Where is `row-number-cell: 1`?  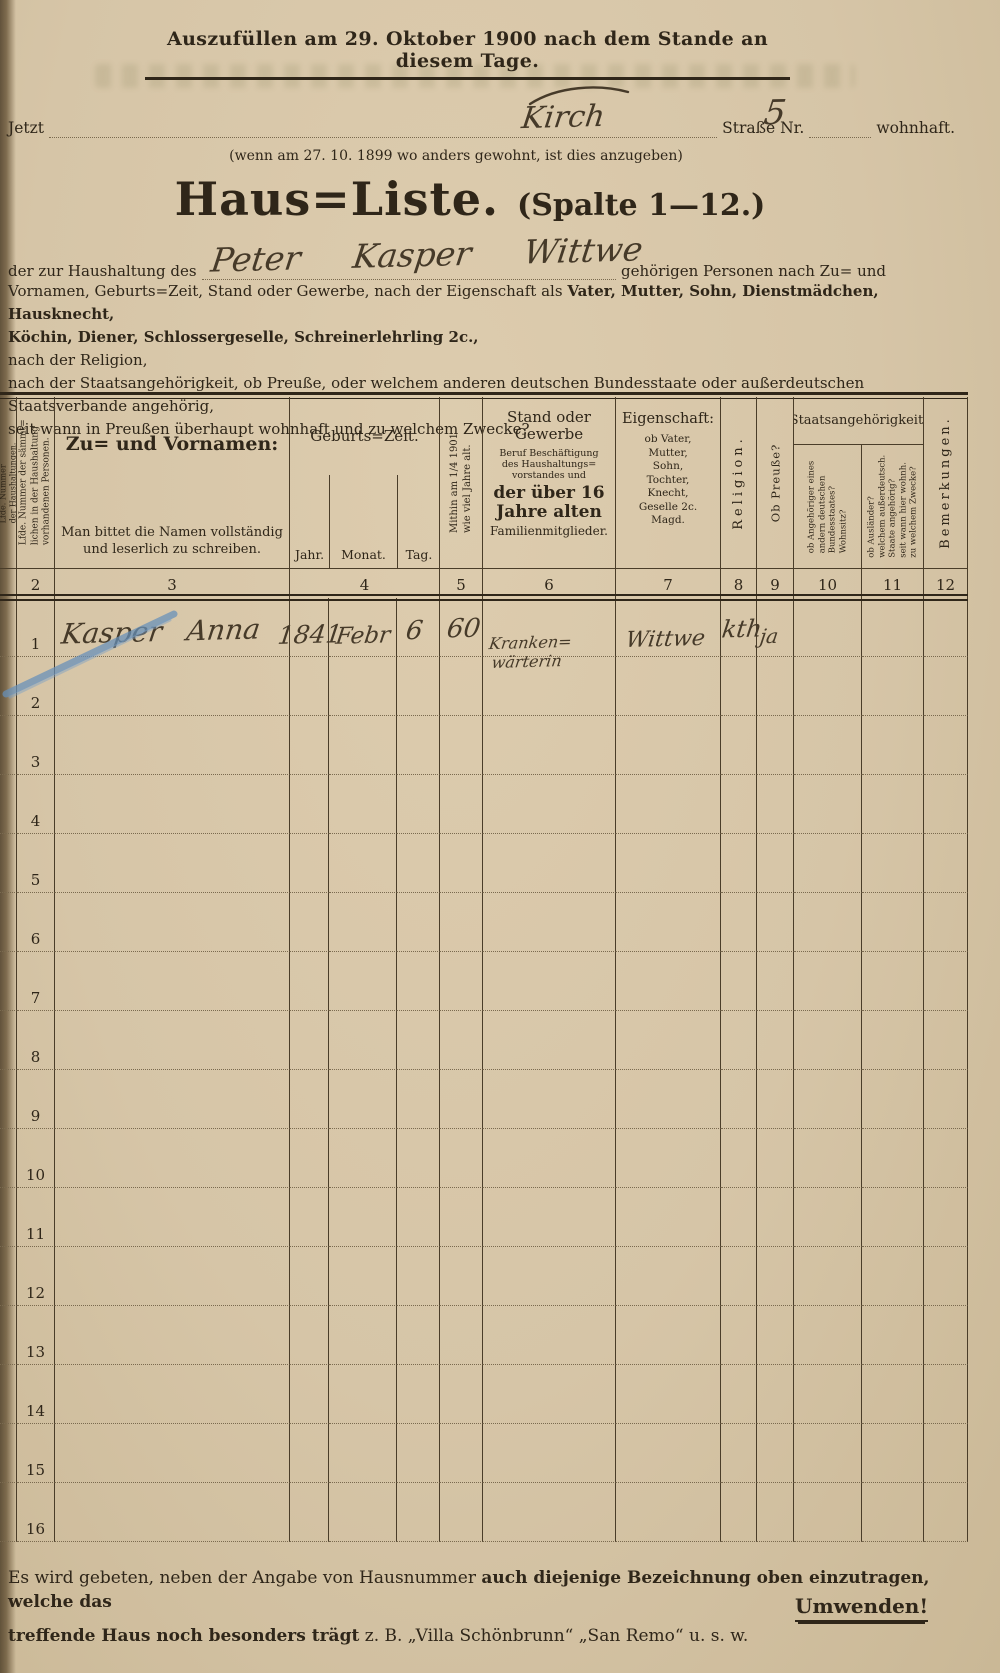 row-number-cell: 1 is located at coordinates (36, 627).